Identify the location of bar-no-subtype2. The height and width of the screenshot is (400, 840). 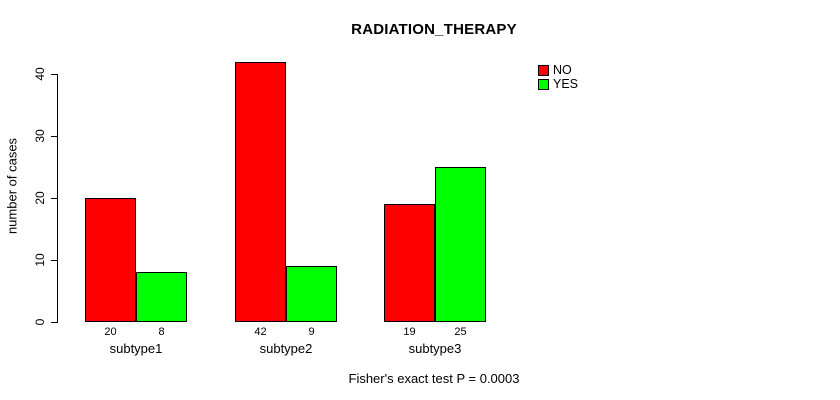
(260, 192).